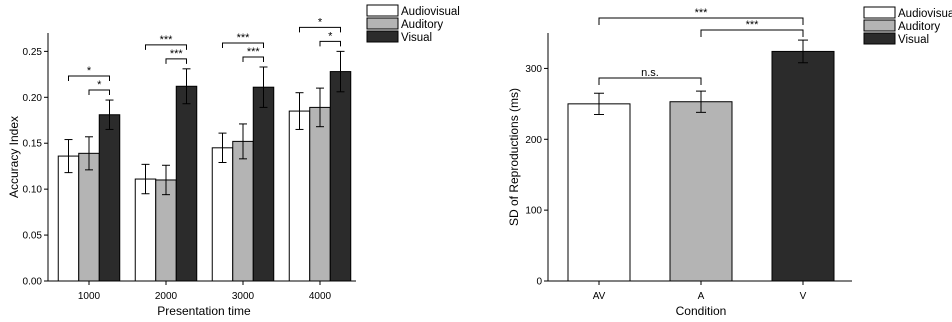  Describe the element at coordinates (533, 69) in the screenshot. I see `y-tick-label: 300` at that location.